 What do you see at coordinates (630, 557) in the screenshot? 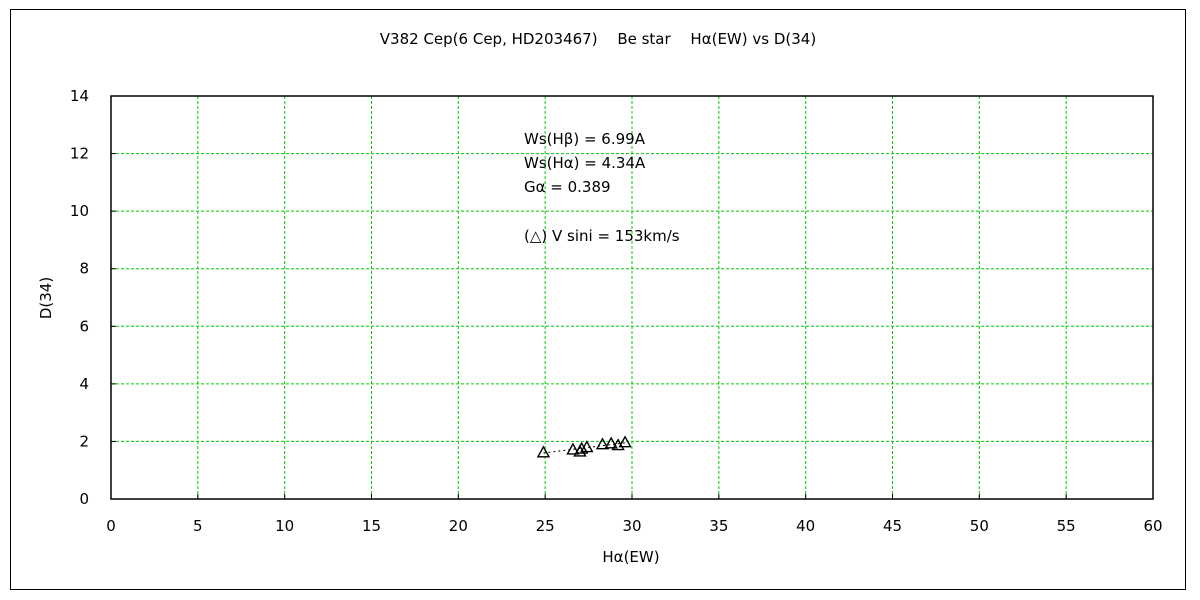
I see `x-axis-label: Hα(EW)` at bounding box center [630, 557].